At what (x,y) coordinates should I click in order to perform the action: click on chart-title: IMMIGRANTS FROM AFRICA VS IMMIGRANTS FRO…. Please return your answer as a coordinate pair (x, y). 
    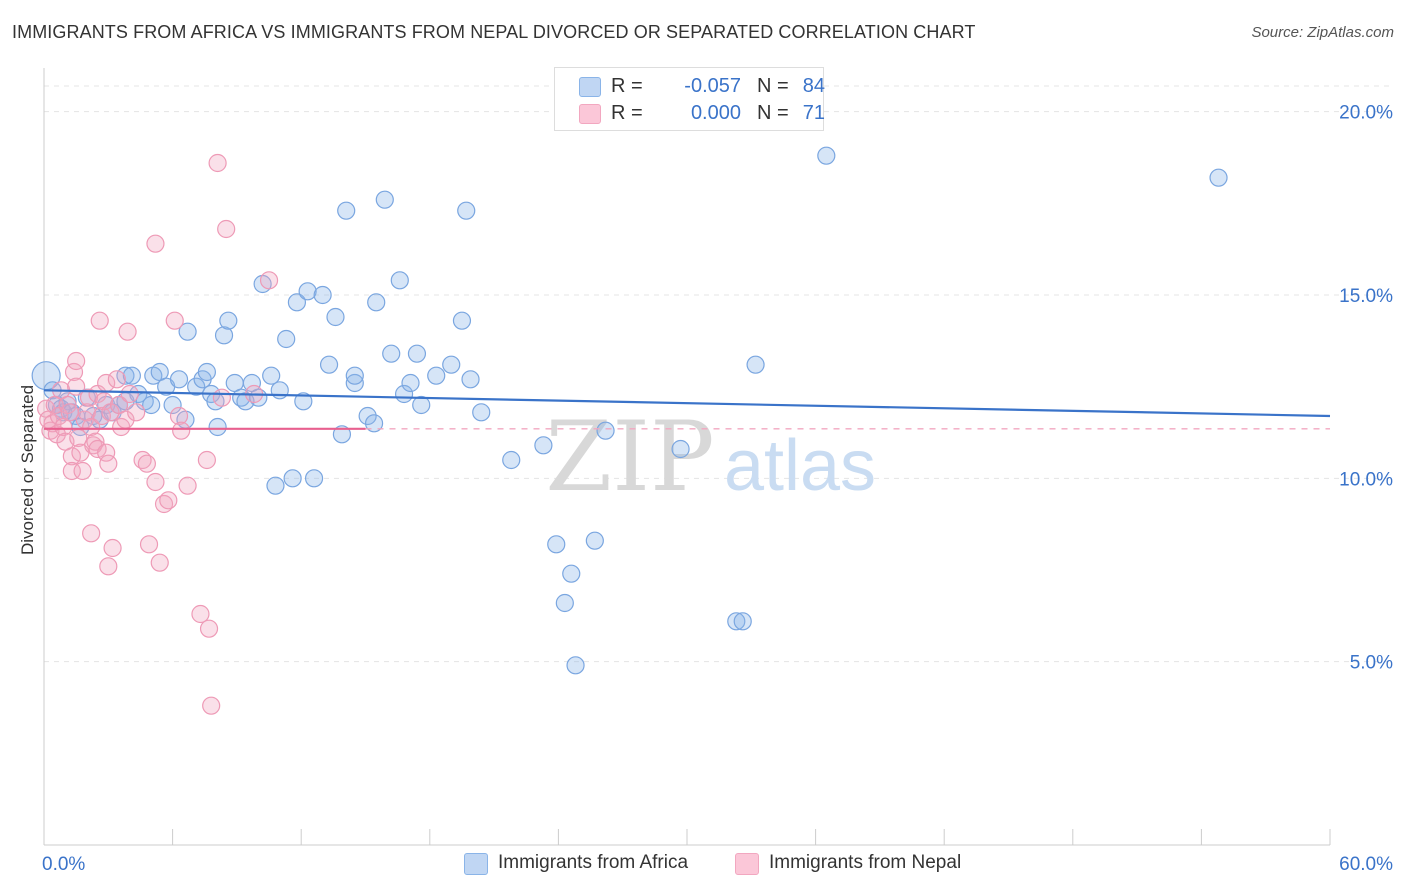
    Looking at the image, I should click on (494, 32).